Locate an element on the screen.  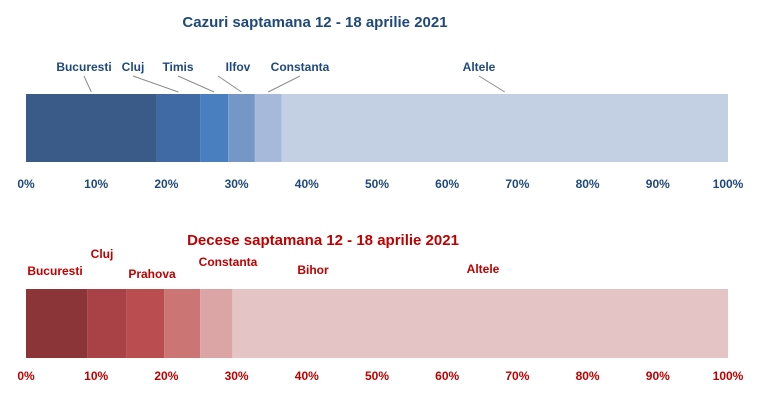
segment-label: Ilfov is located at coordinates (238, 67).